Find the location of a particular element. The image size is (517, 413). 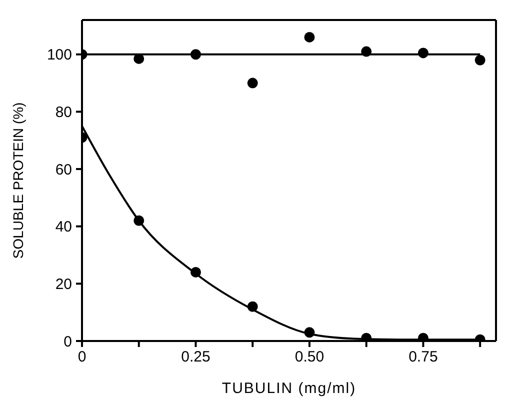

x-tick-label: 0 is located at coordinates (82, 357).